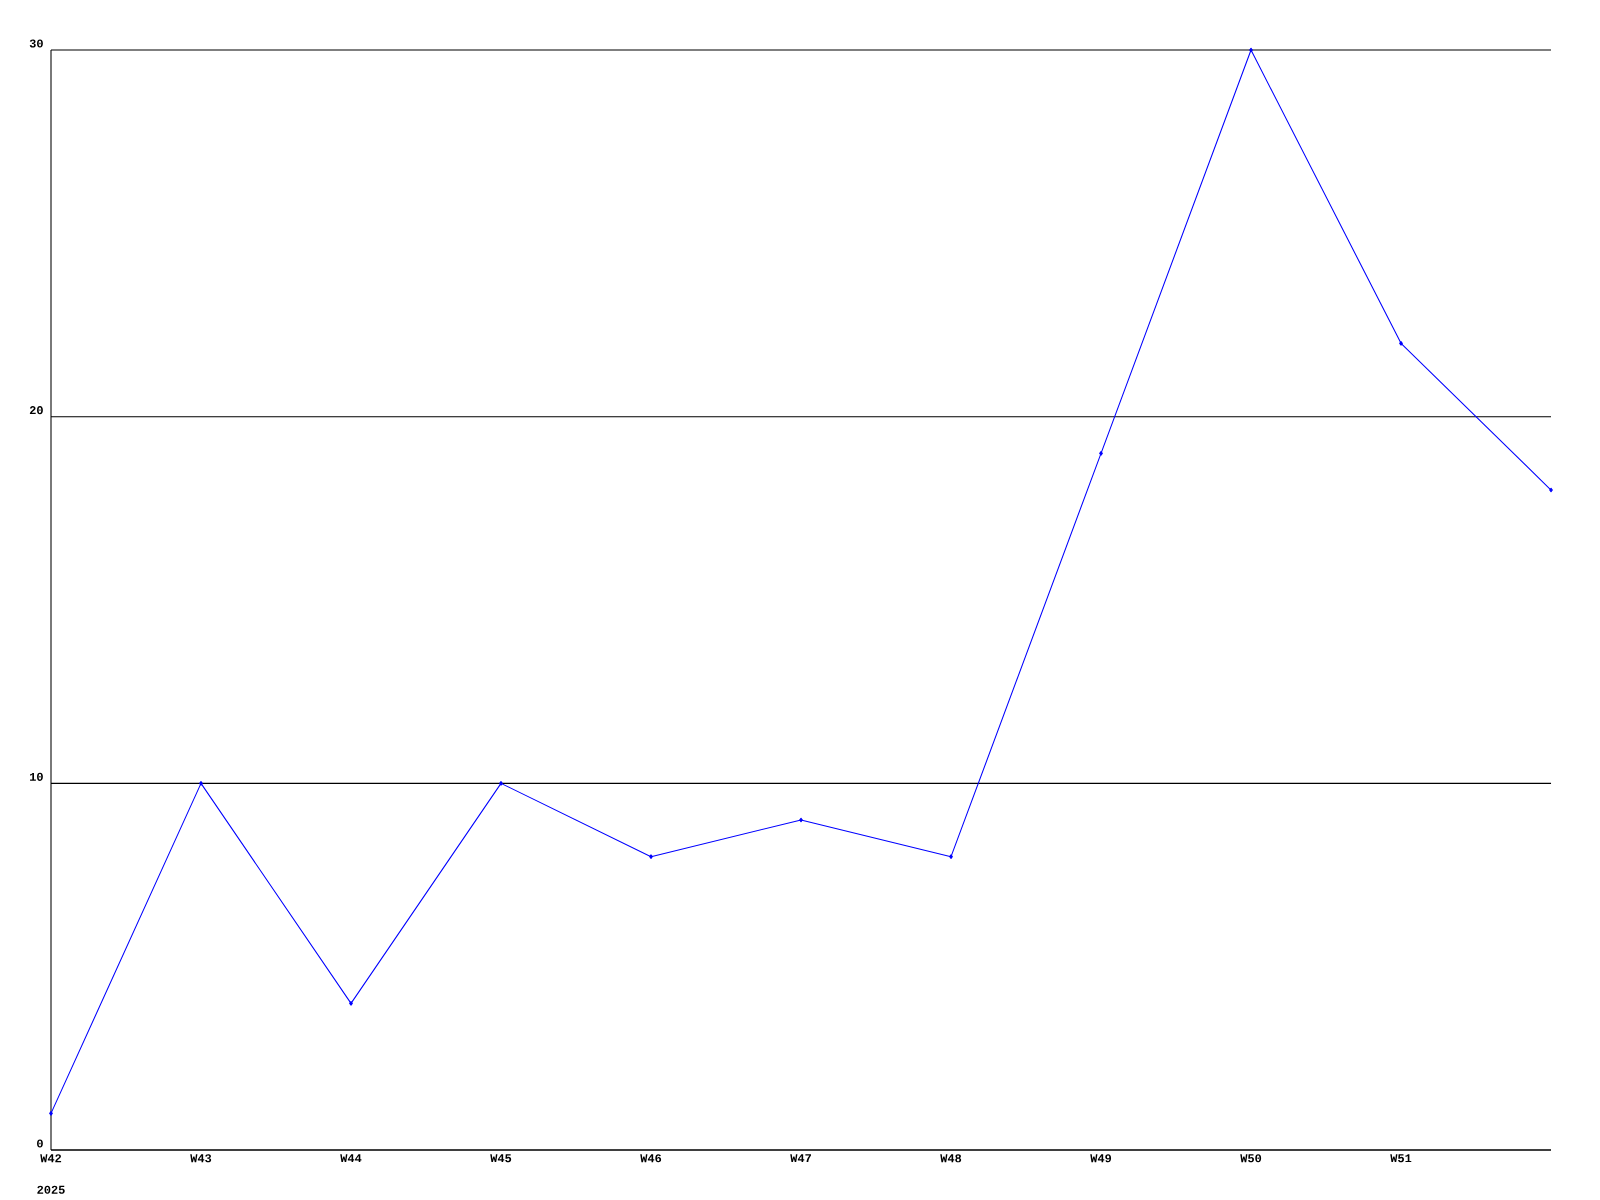  Describe the element at coordinates (36, 410) in the screenshot. I see `y-tick-label: 20` at that location.